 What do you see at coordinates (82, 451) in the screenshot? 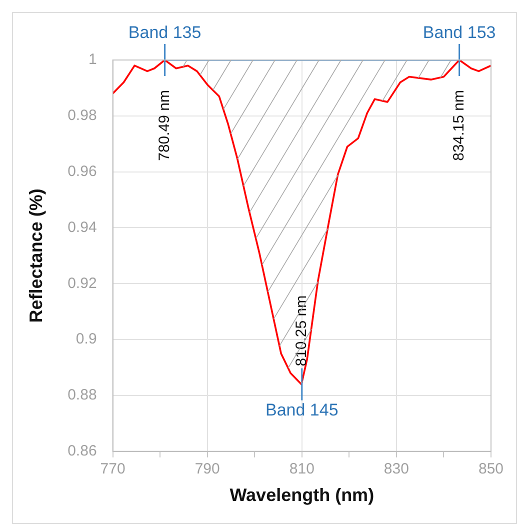
I see `y-tick-label: 0.86` at bounding box center [82, 451].